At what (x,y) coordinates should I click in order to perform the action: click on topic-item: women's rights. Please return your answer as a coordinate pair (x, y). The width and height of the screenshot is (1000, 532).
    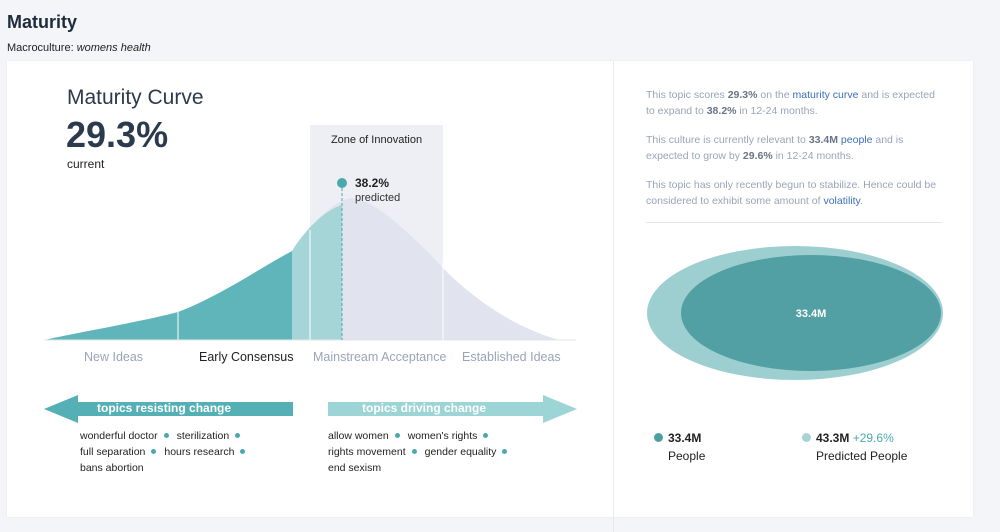
    Looking at the image, I should click on (442, 436).